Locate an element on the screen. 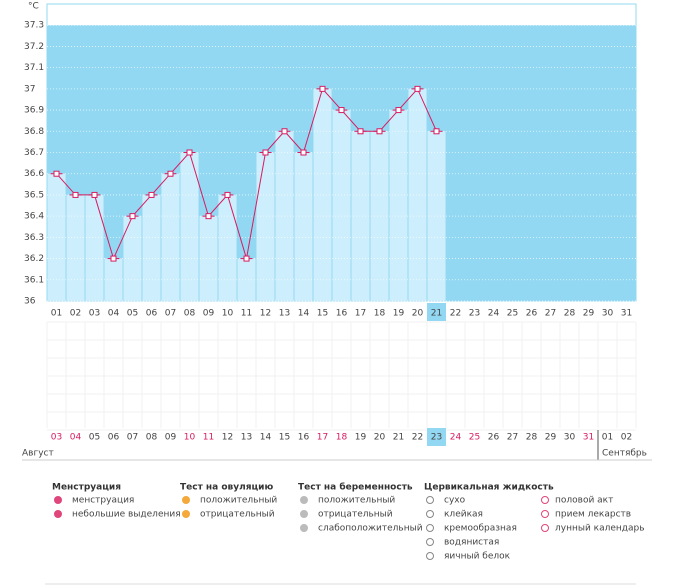 This screenshot has width=675, height=587. x-tick-label: 30 is located at coordinates (608, 314).